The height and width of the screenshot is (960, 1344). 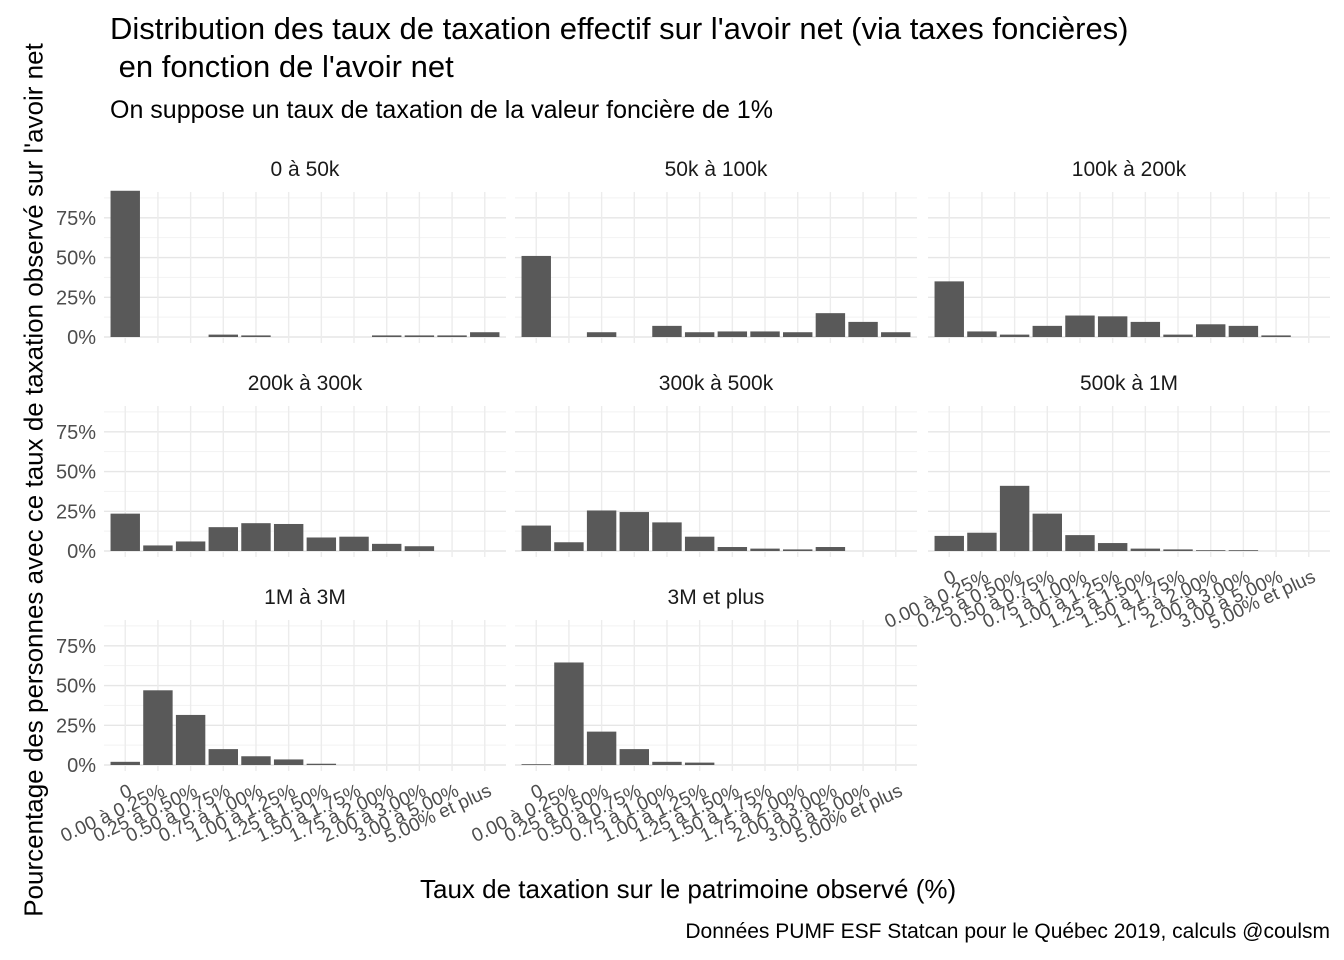 I want to click on facet-label: 500k à 1M, so click(x=1129, y=383).